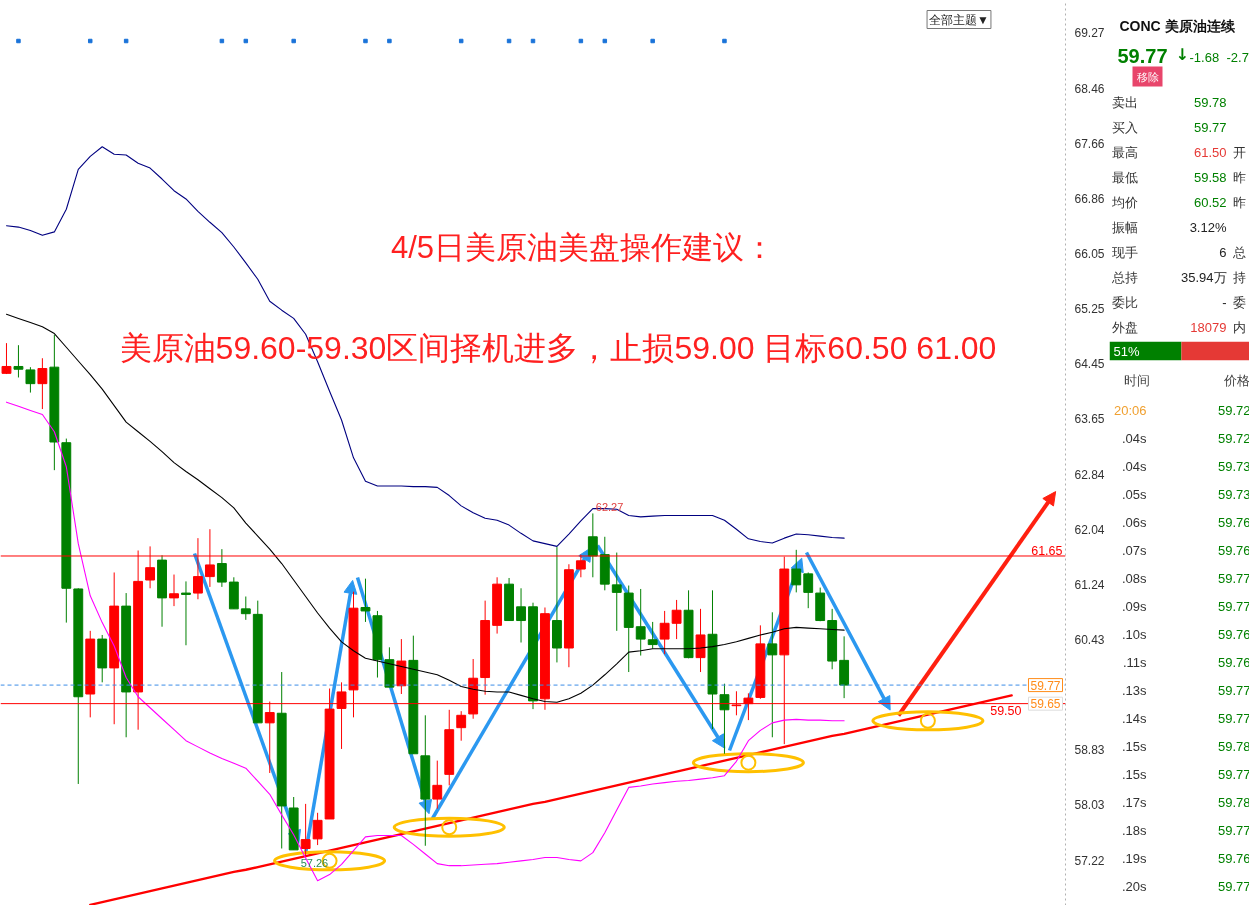 The width and height of the screenshot is (1249, 905). I want to click on annotation: 全部主题▼, so click(959, 19).